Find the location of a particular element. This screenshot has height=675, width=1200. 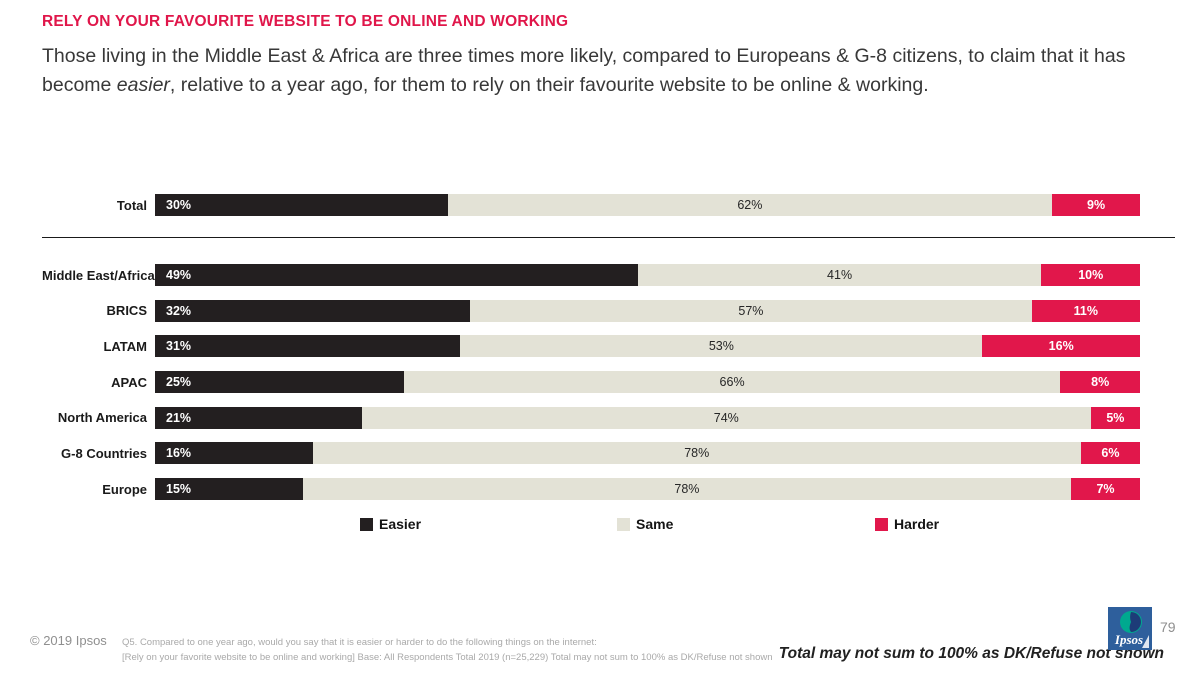

bar-track: 21% 74% 5% is located at coordinates (647, 417).